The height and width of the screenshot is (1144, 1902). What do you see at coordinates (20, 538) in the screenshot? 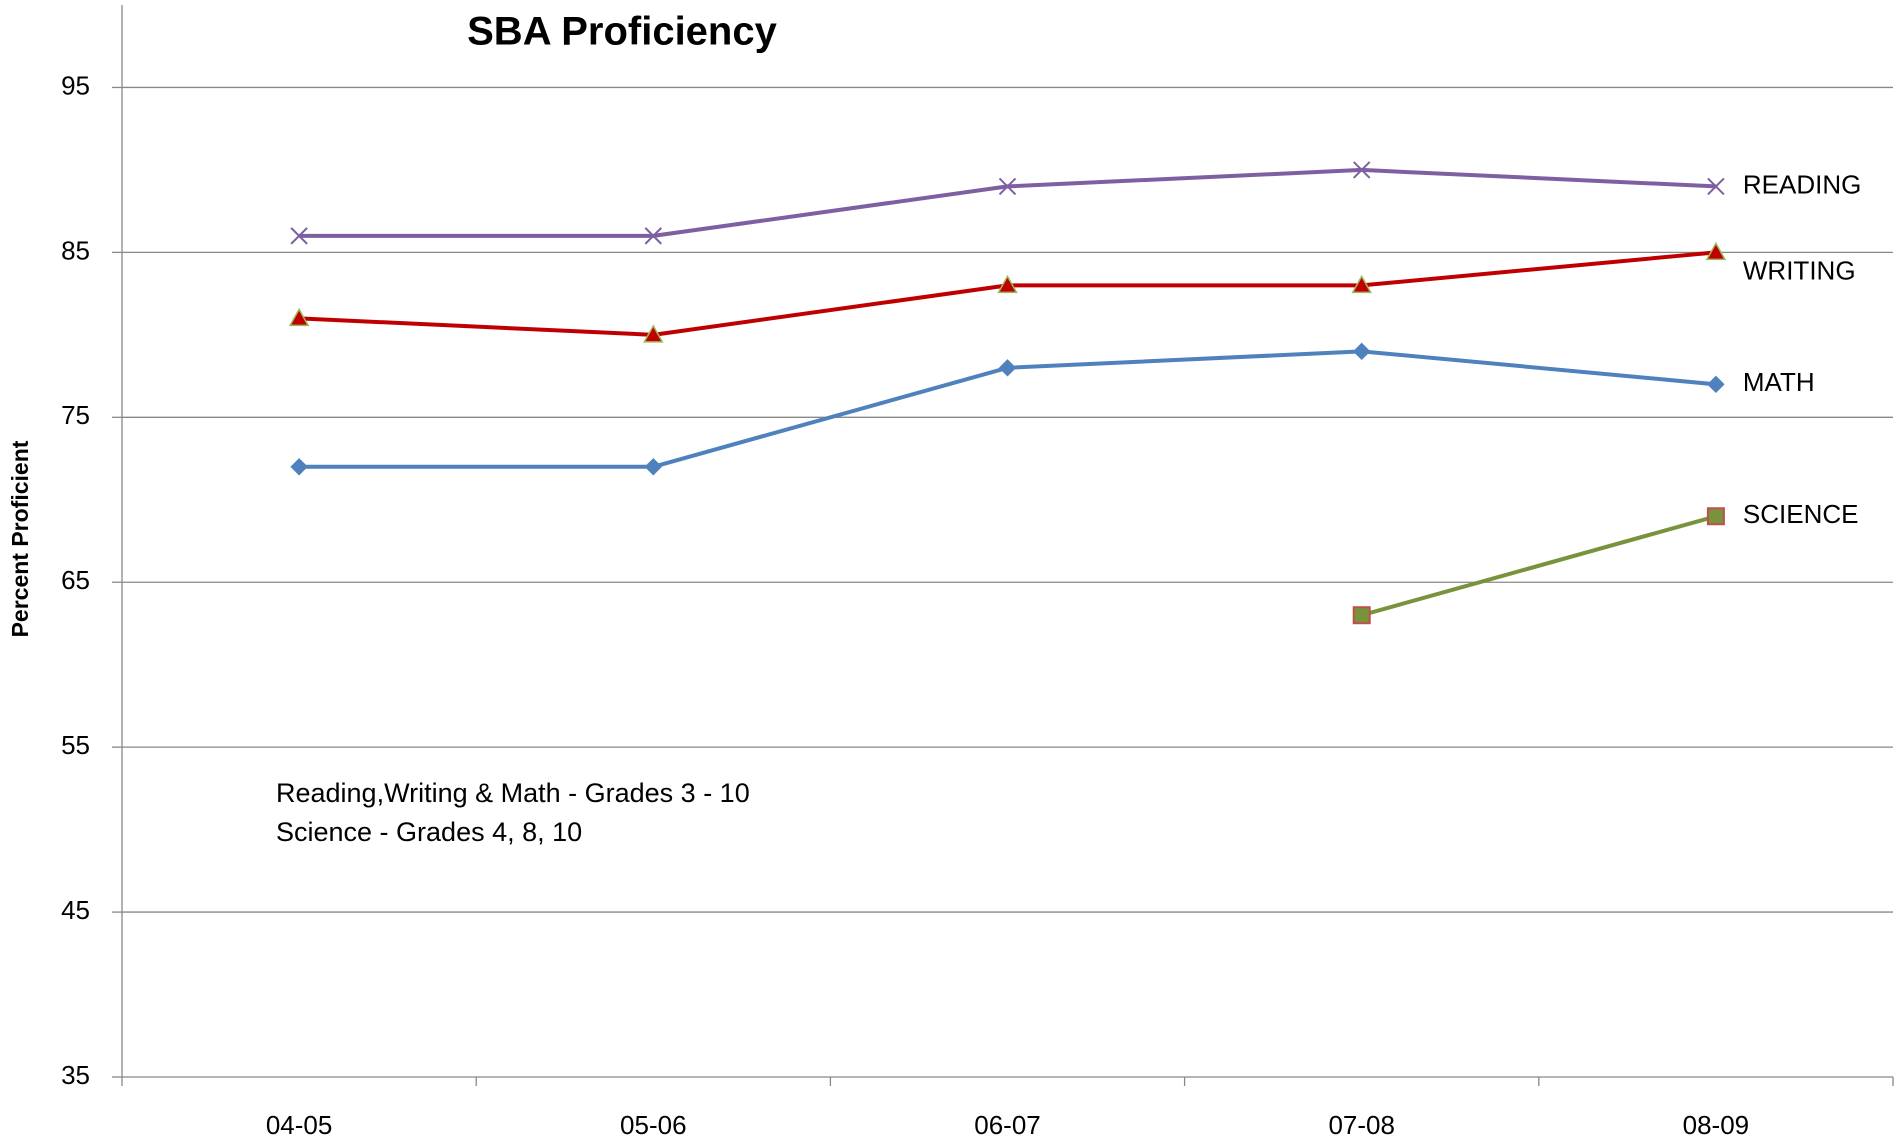
I see `y-axis-title: Percent Proficient` at bounding box center [20, 538].